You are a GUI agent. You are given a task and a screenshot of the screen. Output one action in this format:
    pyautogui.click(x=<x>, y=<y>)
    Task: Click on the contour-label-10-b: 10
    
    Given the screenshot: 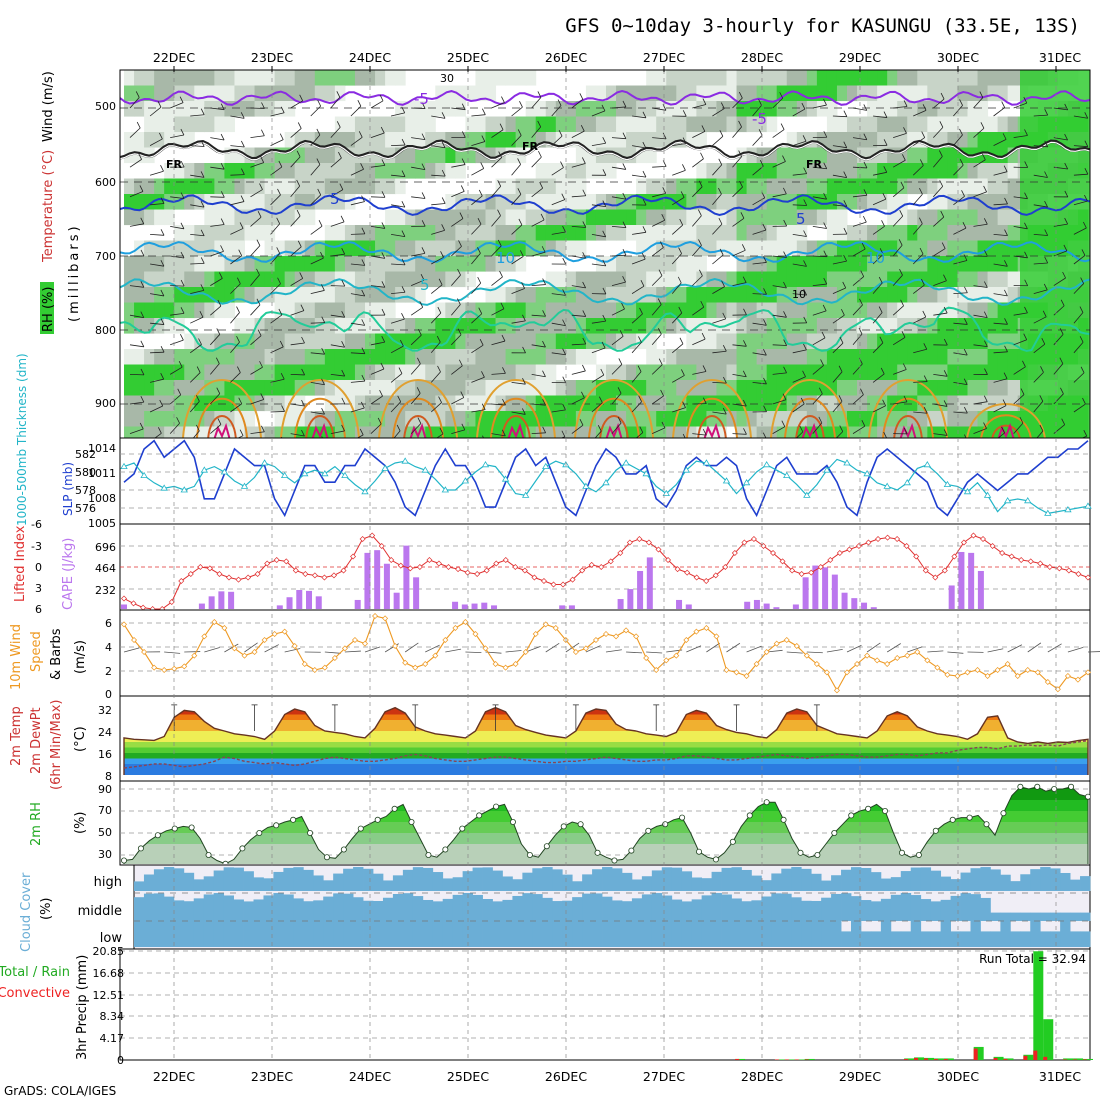 What is the action you would take?
    pyautogui.click(x=875, y=258)
    